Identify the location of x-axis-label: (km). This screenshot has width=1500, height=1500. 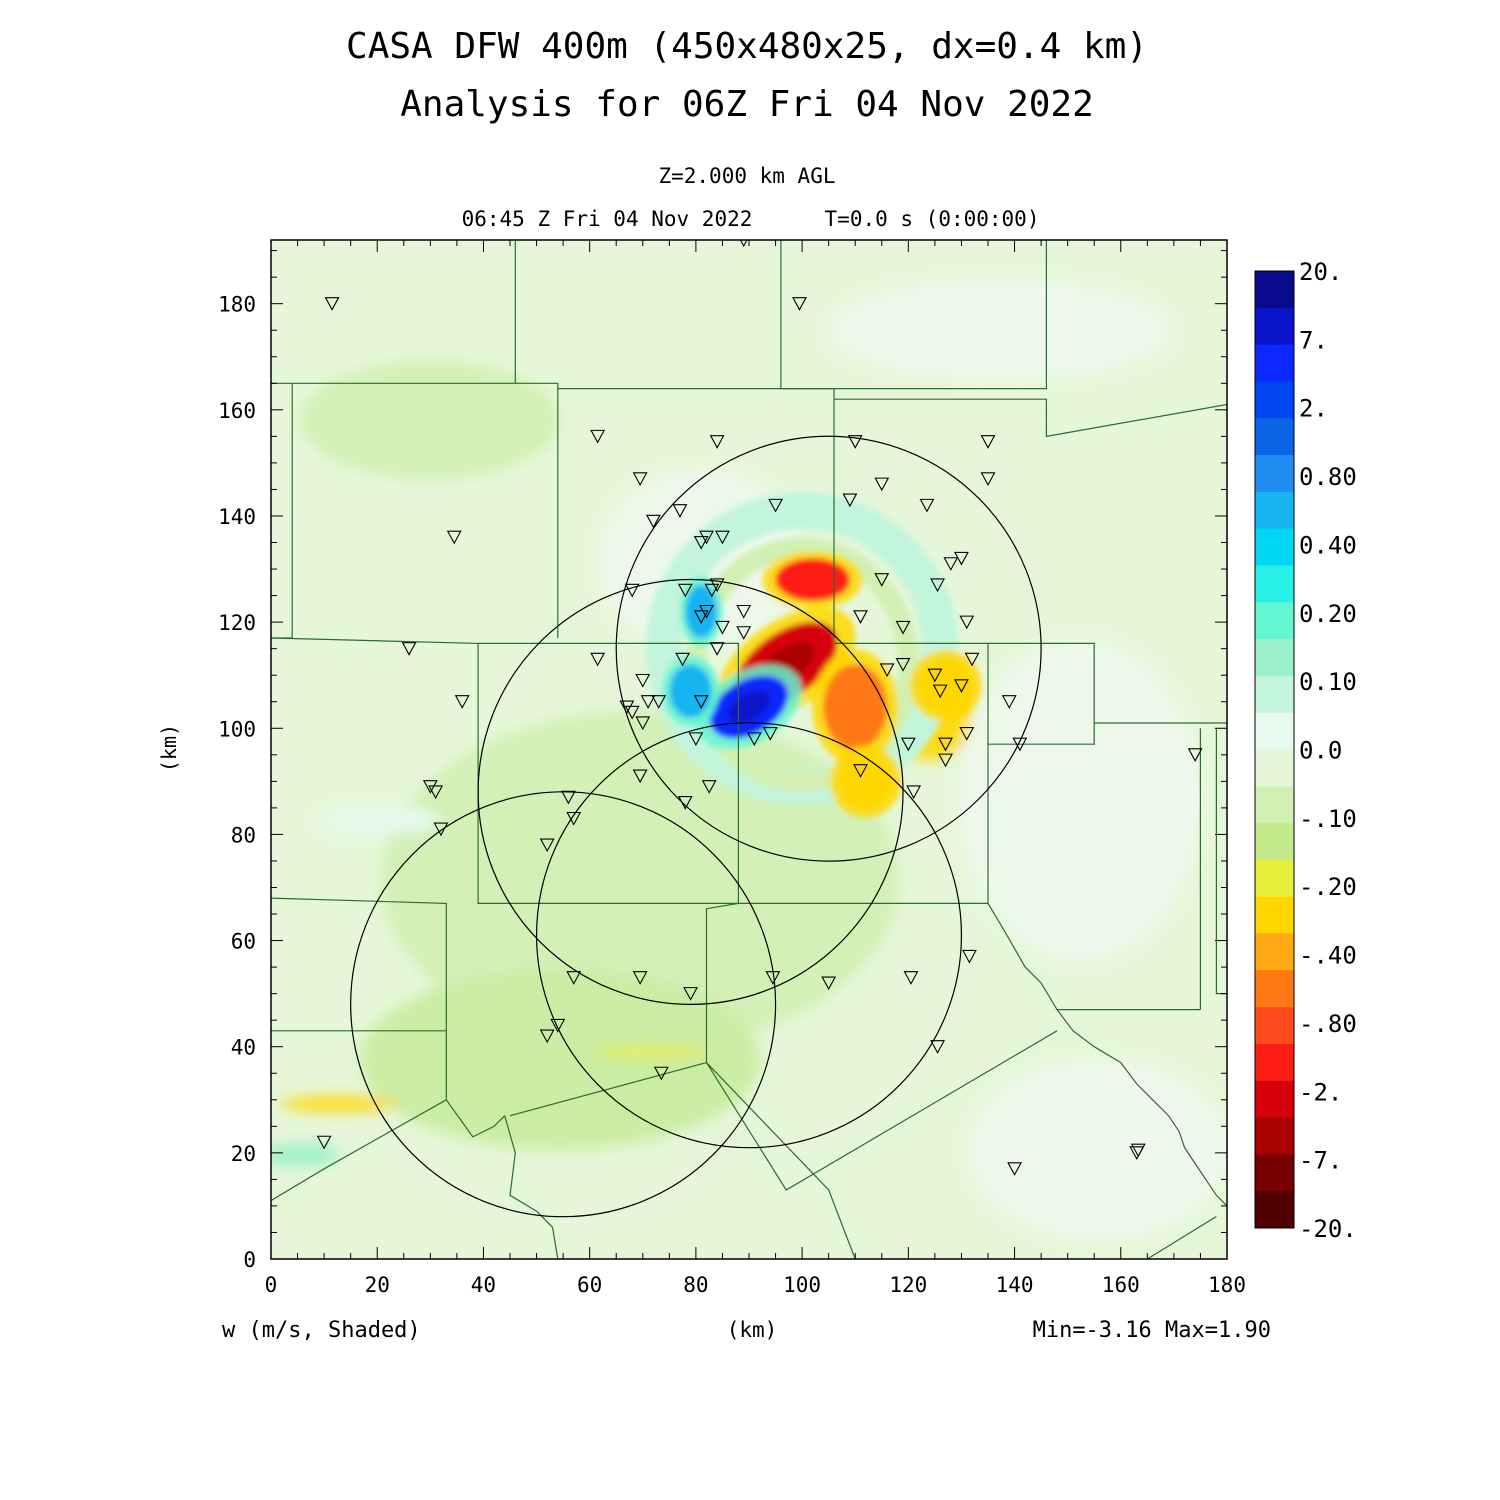
(752, 1330).